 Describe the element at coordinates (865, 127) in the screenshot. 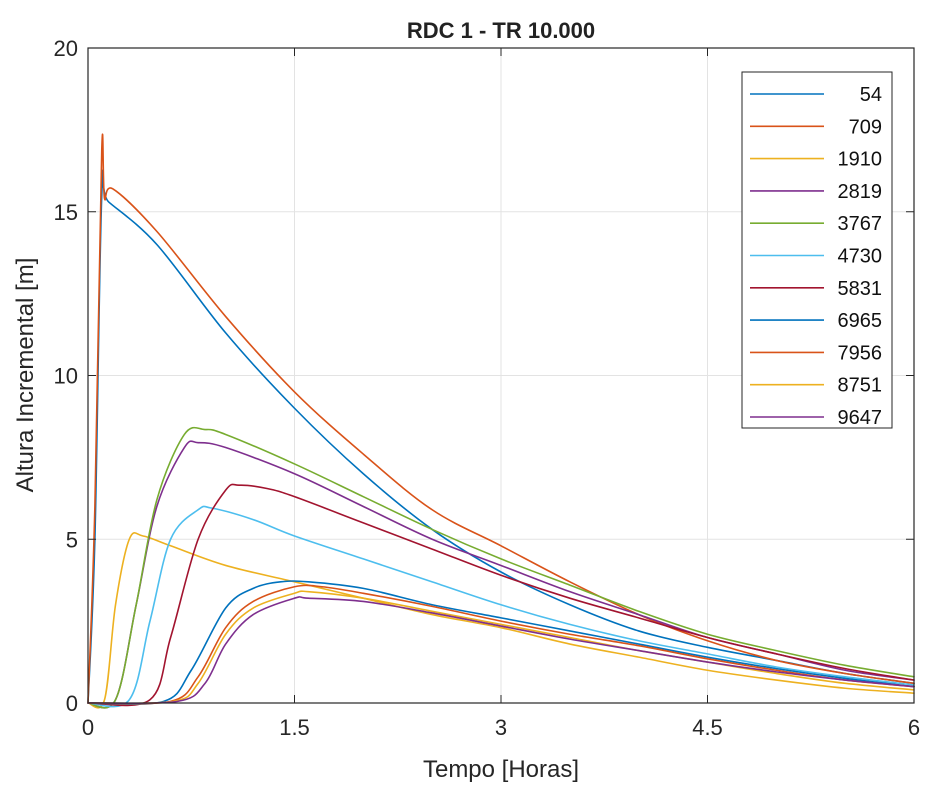

I see `legend-label: 709` at that location.